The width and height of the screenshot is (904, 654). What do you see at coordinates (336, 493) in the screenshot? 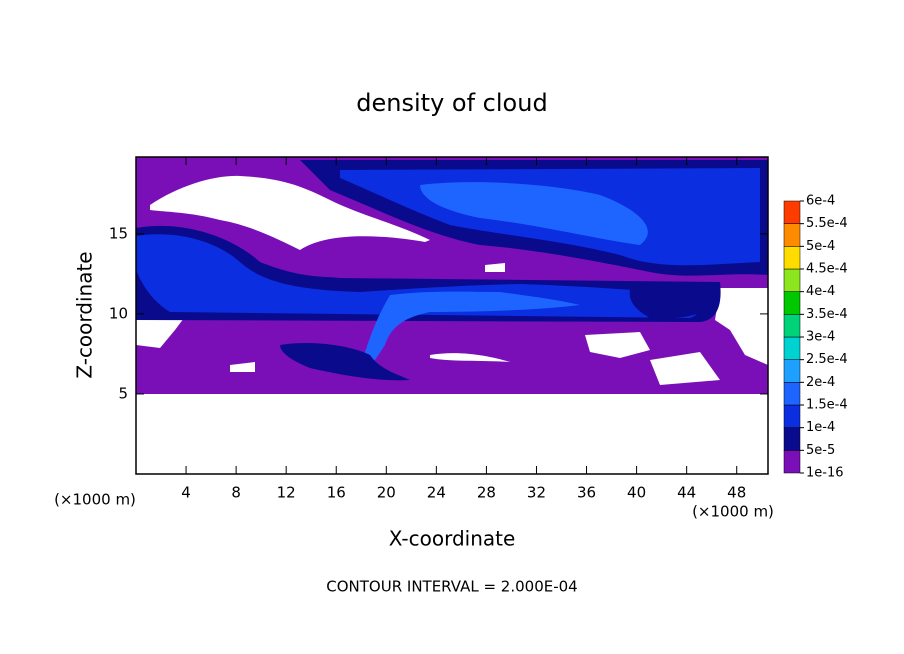
I see `x-tick-label: 16` at bounding box center [336, 493].